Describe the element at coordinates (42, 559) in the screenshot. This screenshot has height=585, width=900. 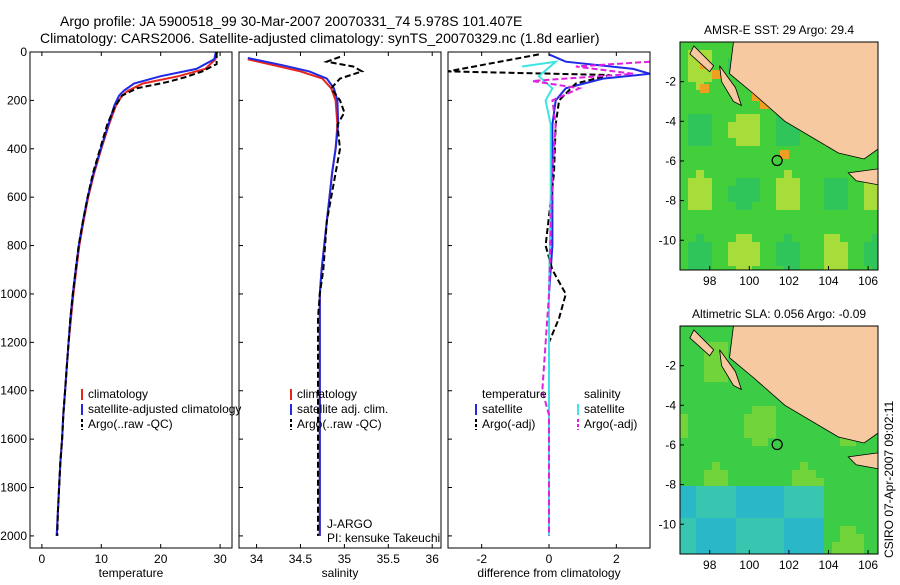
I see `x-tick-label: 0` at that location.